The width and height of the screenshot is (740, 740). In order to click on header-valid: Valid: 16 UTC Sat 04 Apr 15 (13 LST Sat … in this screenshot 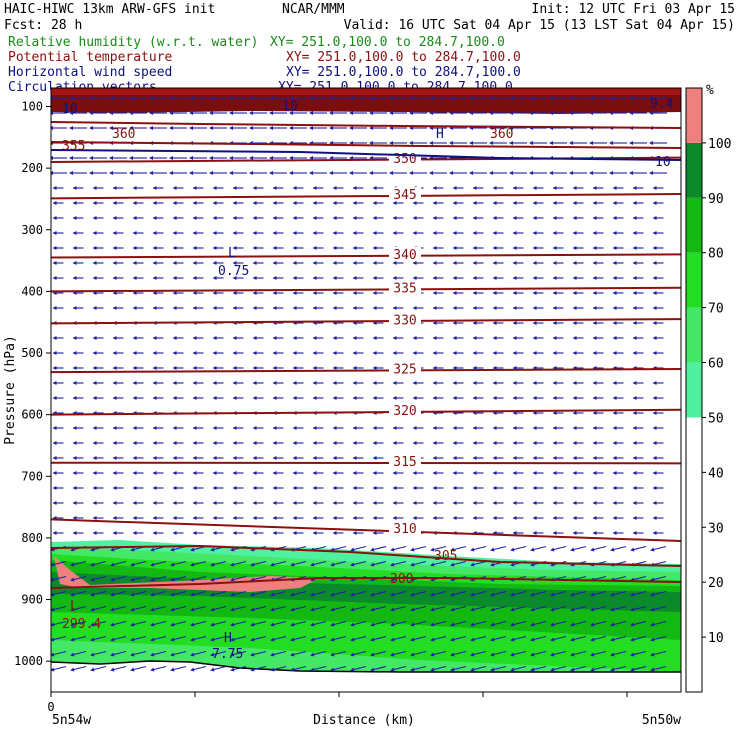, I will do `click(539, 25)`.